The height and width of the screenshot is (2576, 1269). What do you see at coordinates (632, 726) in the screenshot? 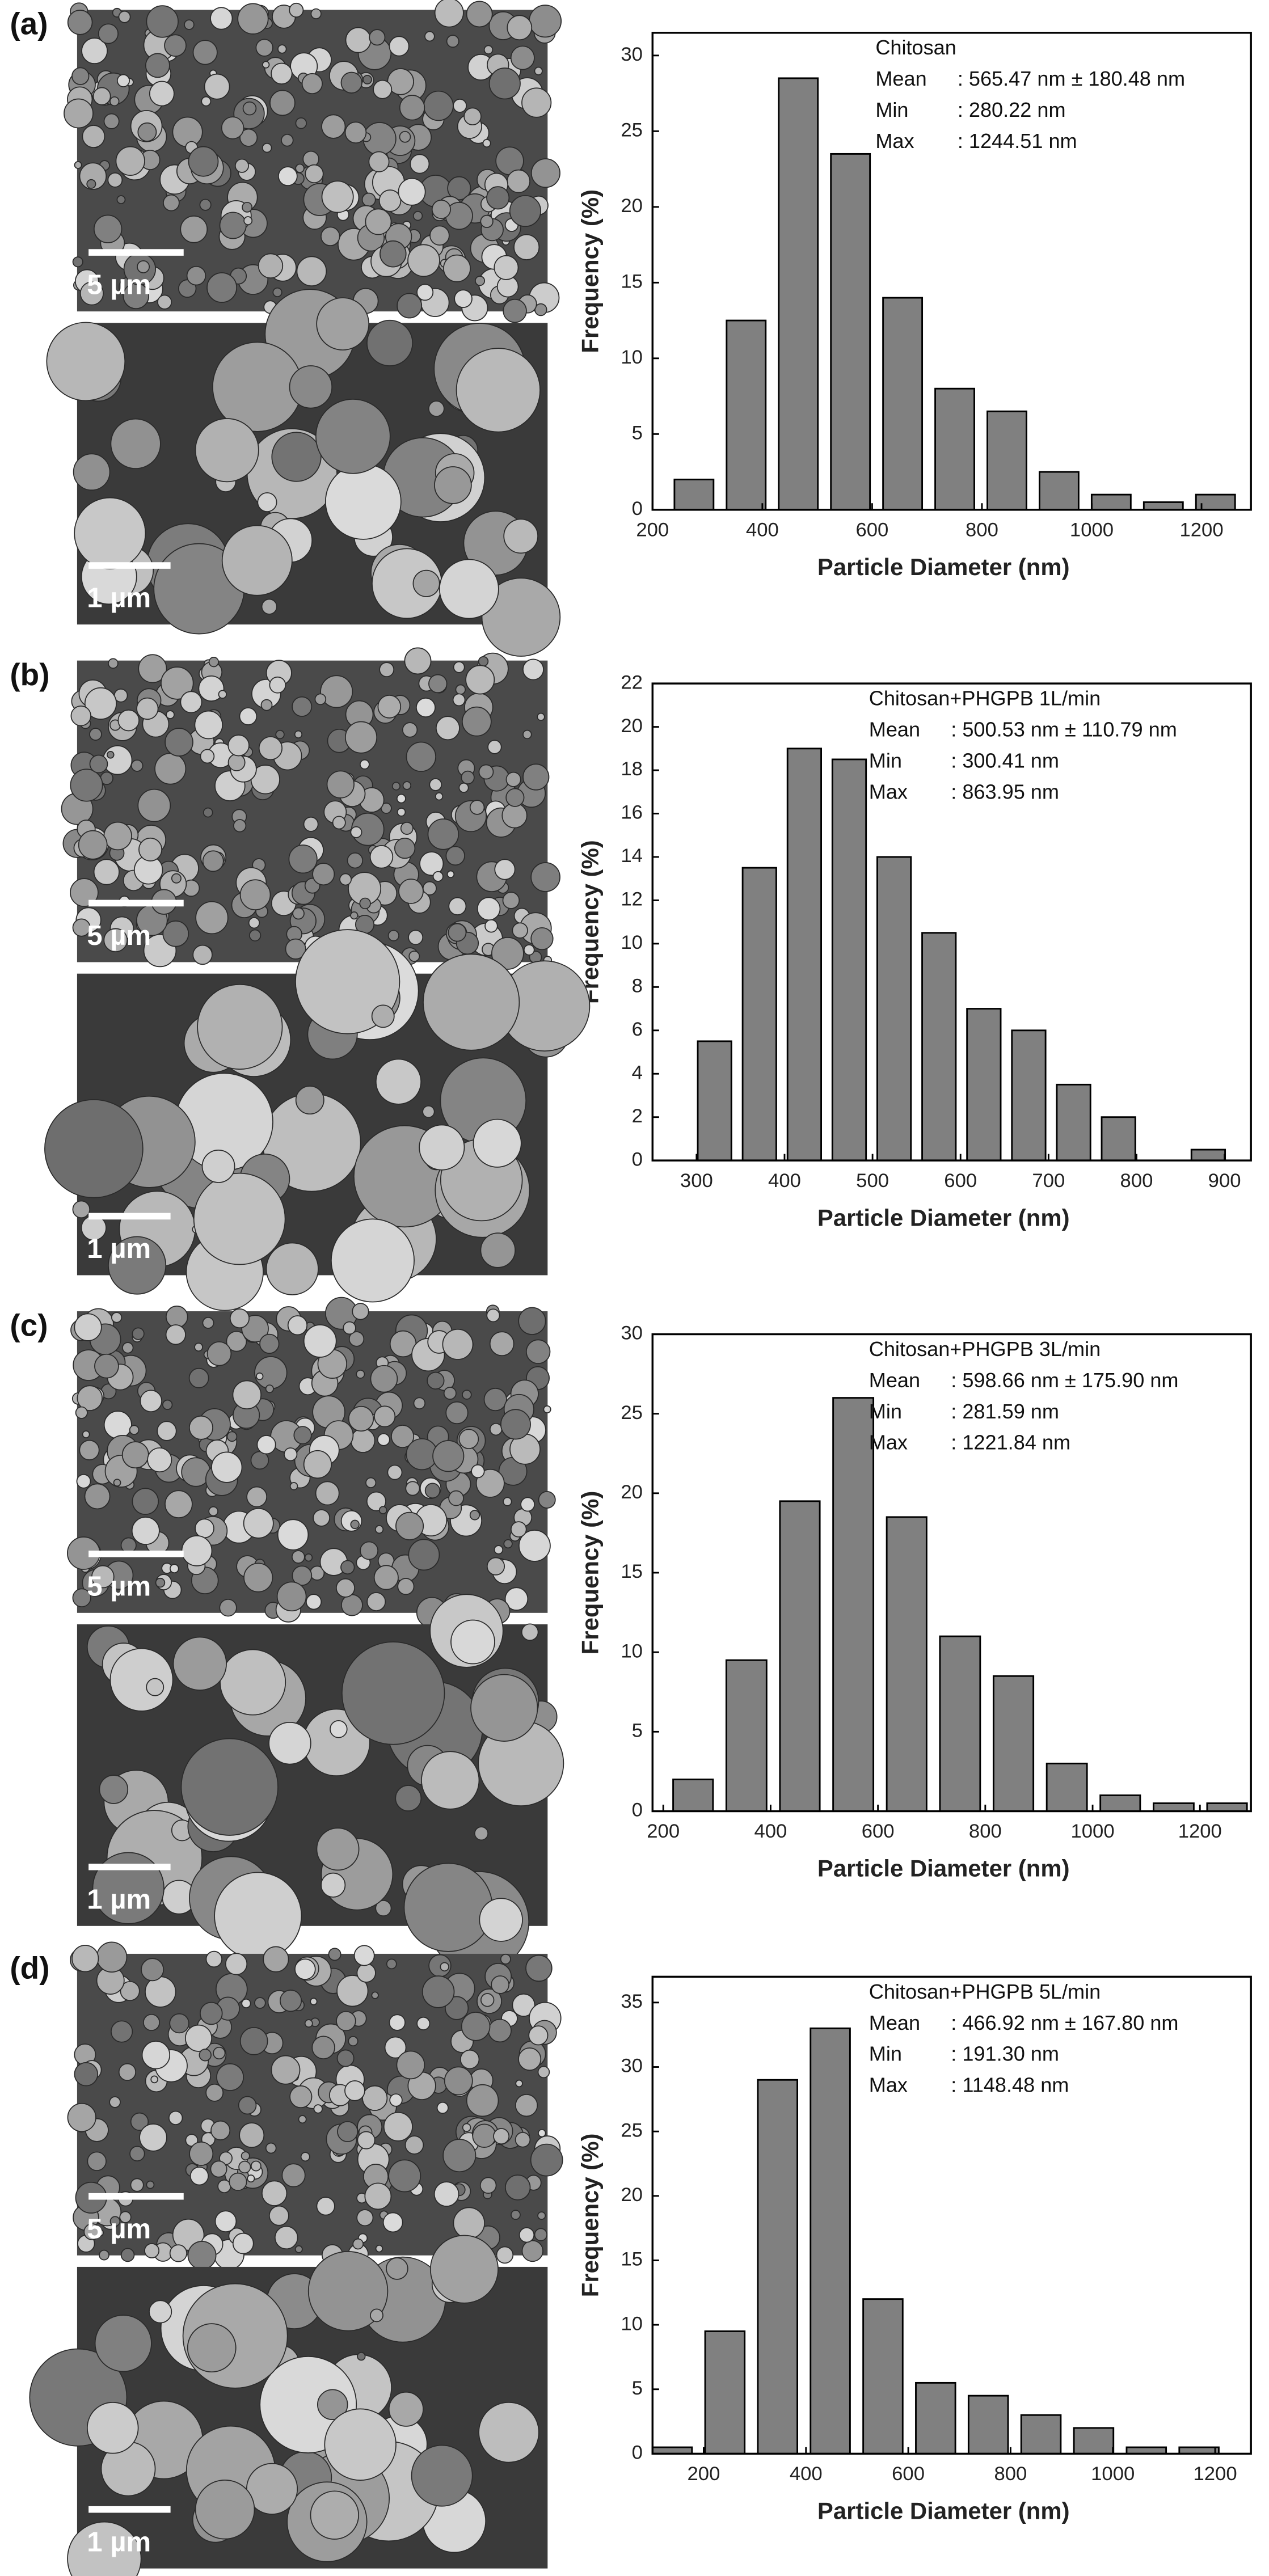
I see `y-tick-label: 20` at bounding box center [632, 726].